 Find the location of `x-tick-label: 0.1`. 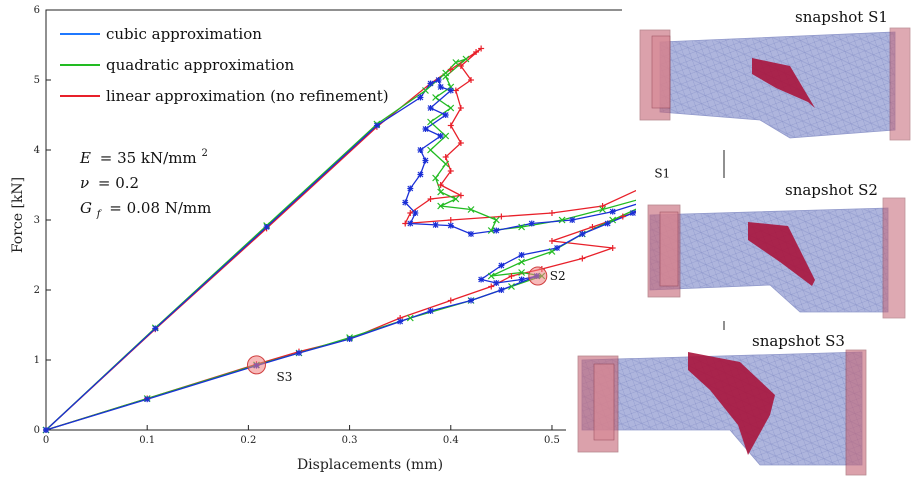

x-tick-label: 0.1 is located at coordinates (147, 440).